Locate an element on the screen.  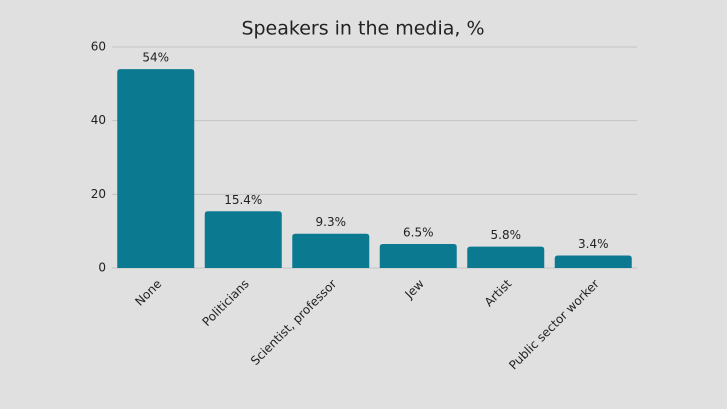
value-label: 3.4% is located at coordinates (593, 244).